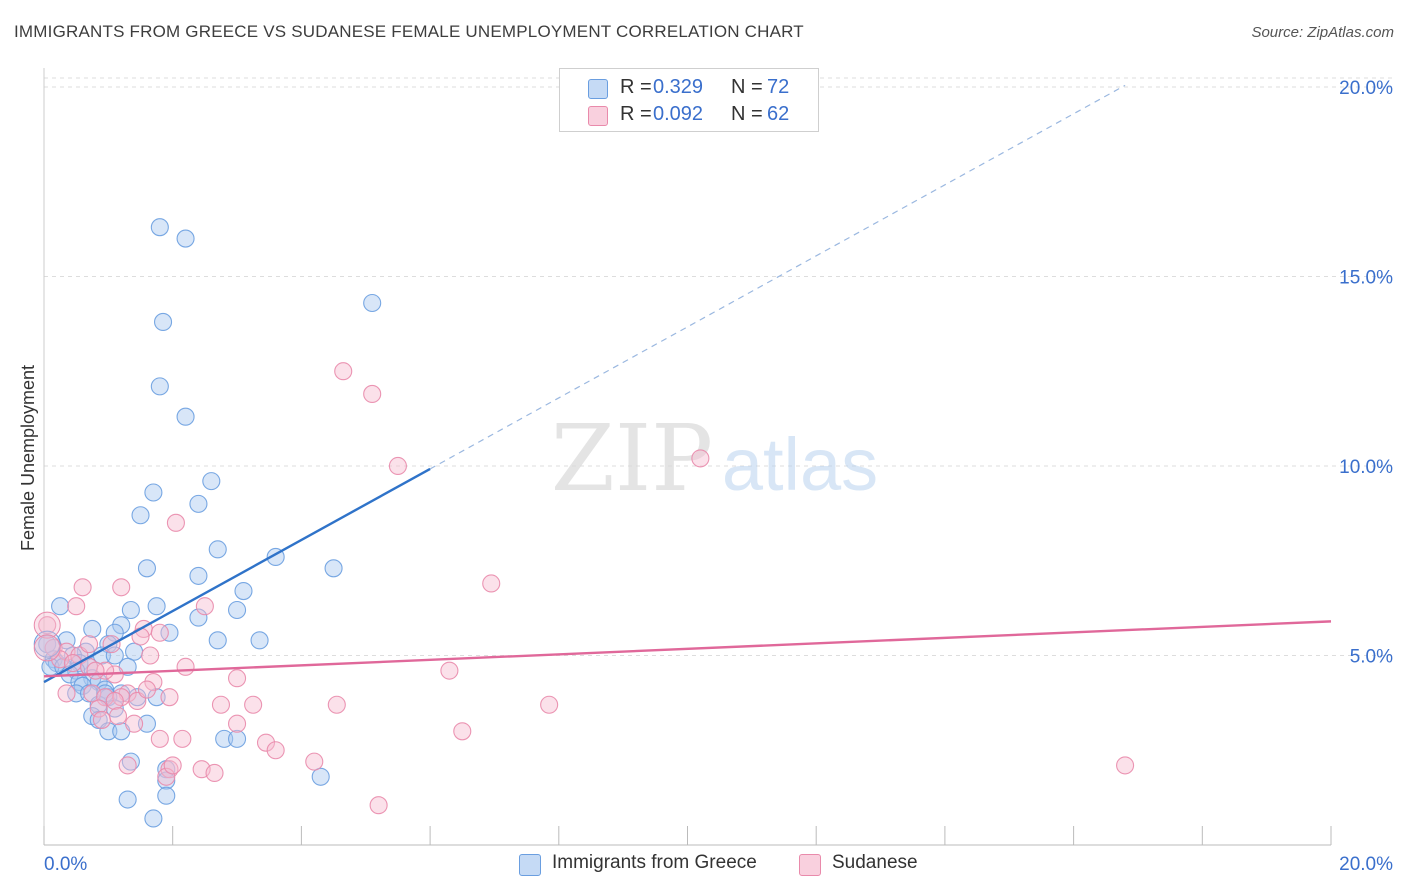 The image size is (1406, 892). Describe the element at coordinates (678, 87) in the screenshot. I see `legend-r-value: 0.329` at that location.